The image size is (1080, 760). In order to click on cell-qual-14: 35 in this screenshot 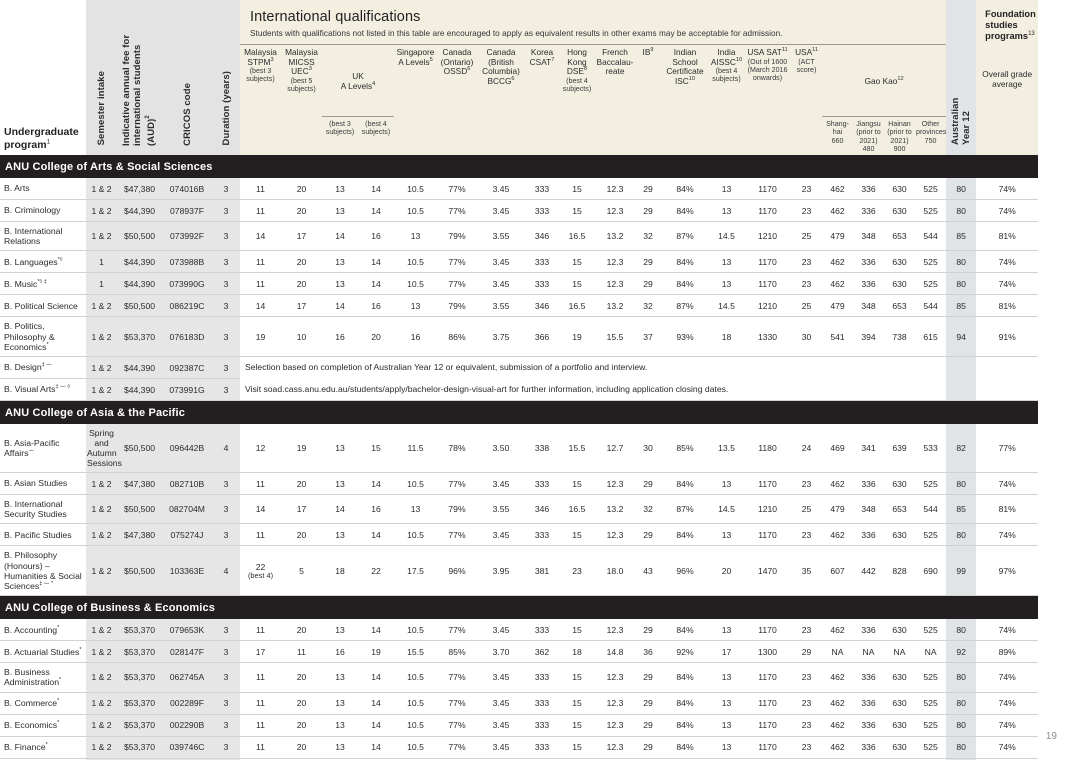, I will do `click(806, 571)`.